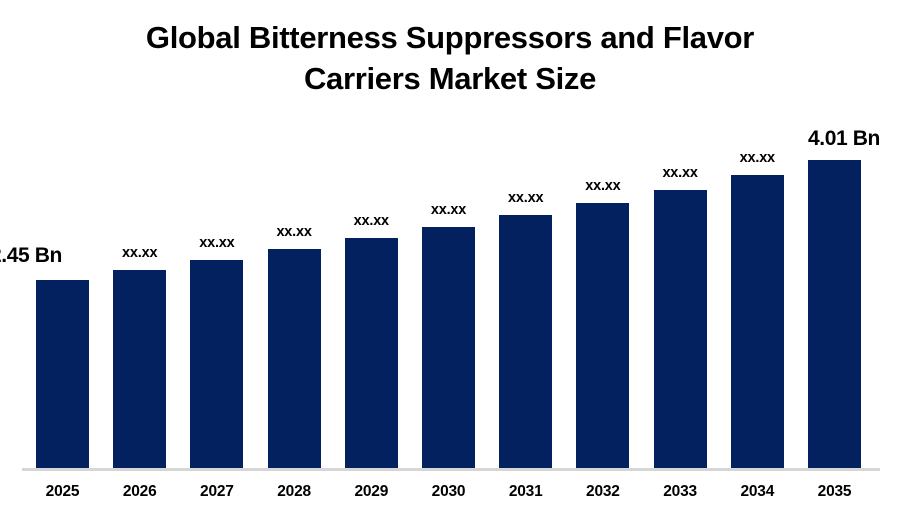 The height and width of the screenshot is (525, 900). I want to click on bar-2031, so click(526, 341).